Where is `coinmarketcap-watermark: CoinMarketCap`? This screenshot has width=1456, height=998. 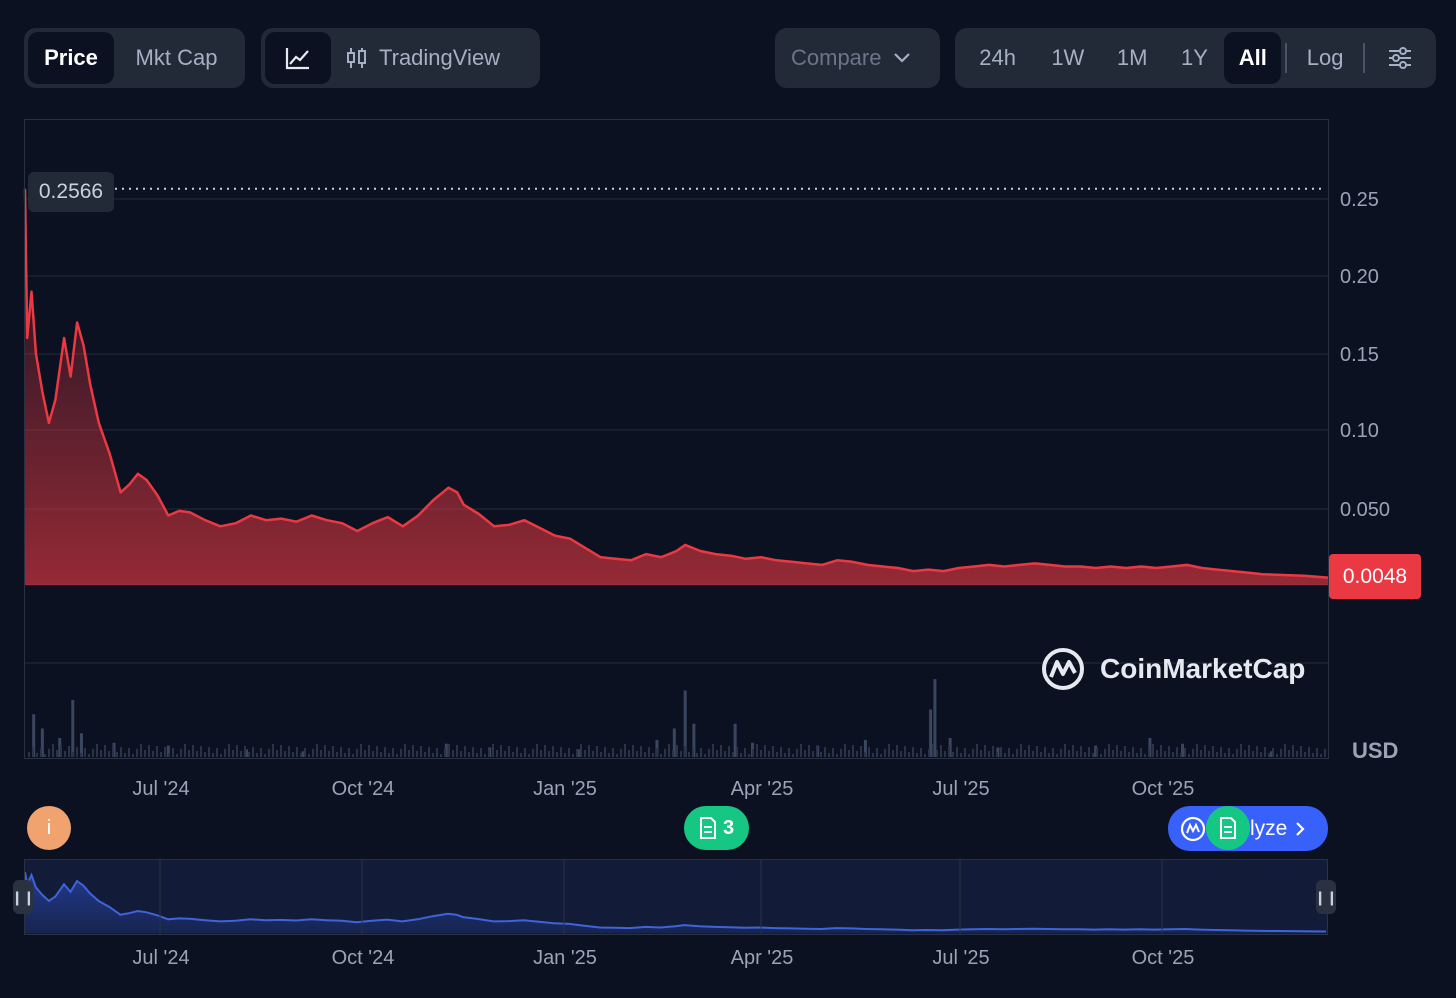
coinmarketcap-watermark: CoinMarketCap is located at coordinates (1172, 669).